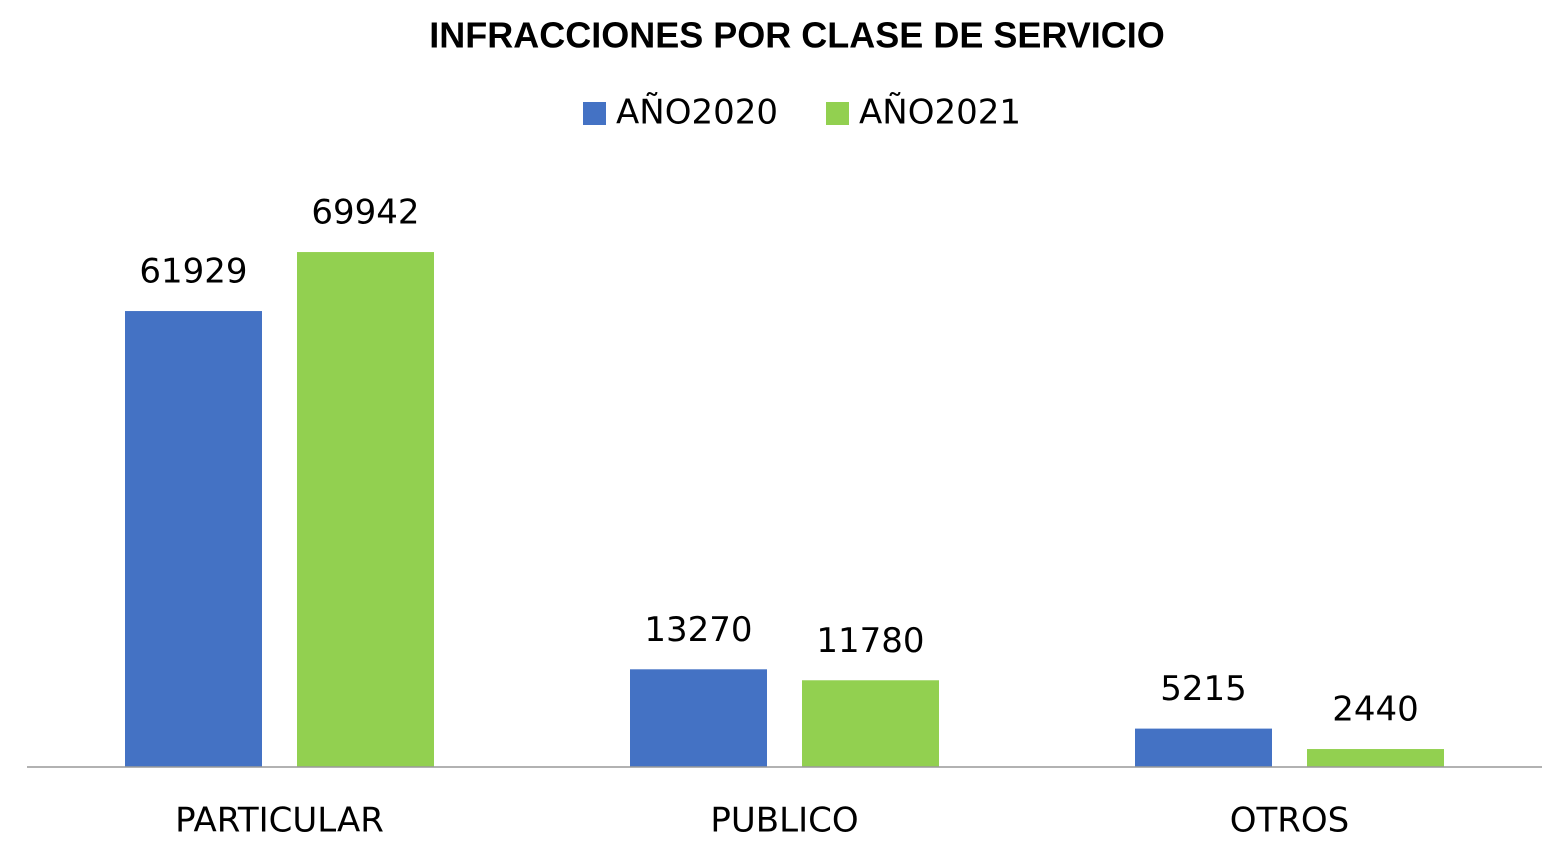 This screenshot has width=1542, height=842. Describe the element at coordinates (940, 113) in the screenshot. I see `legend-label: AÑO2021` at that location.